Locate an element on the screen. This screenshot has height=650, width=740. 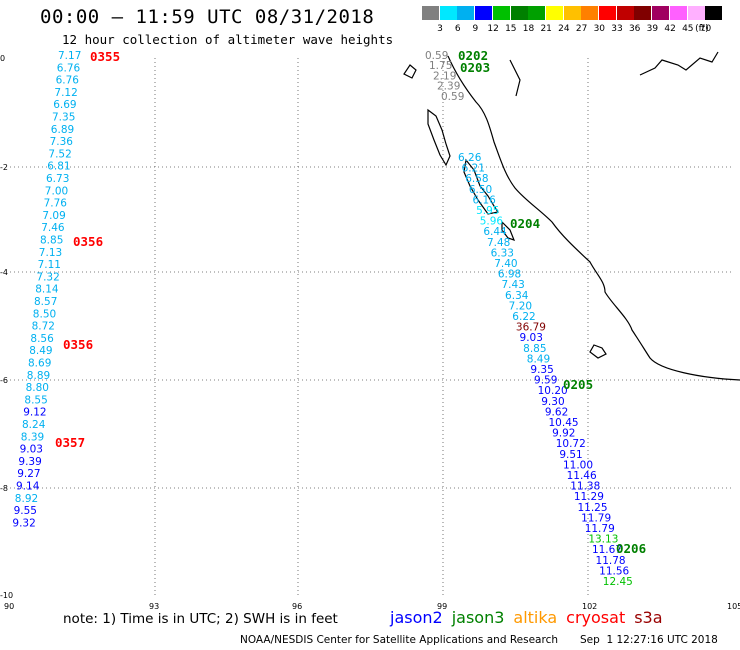
swh-value: 8.57 is located at coordinates (45, 302).